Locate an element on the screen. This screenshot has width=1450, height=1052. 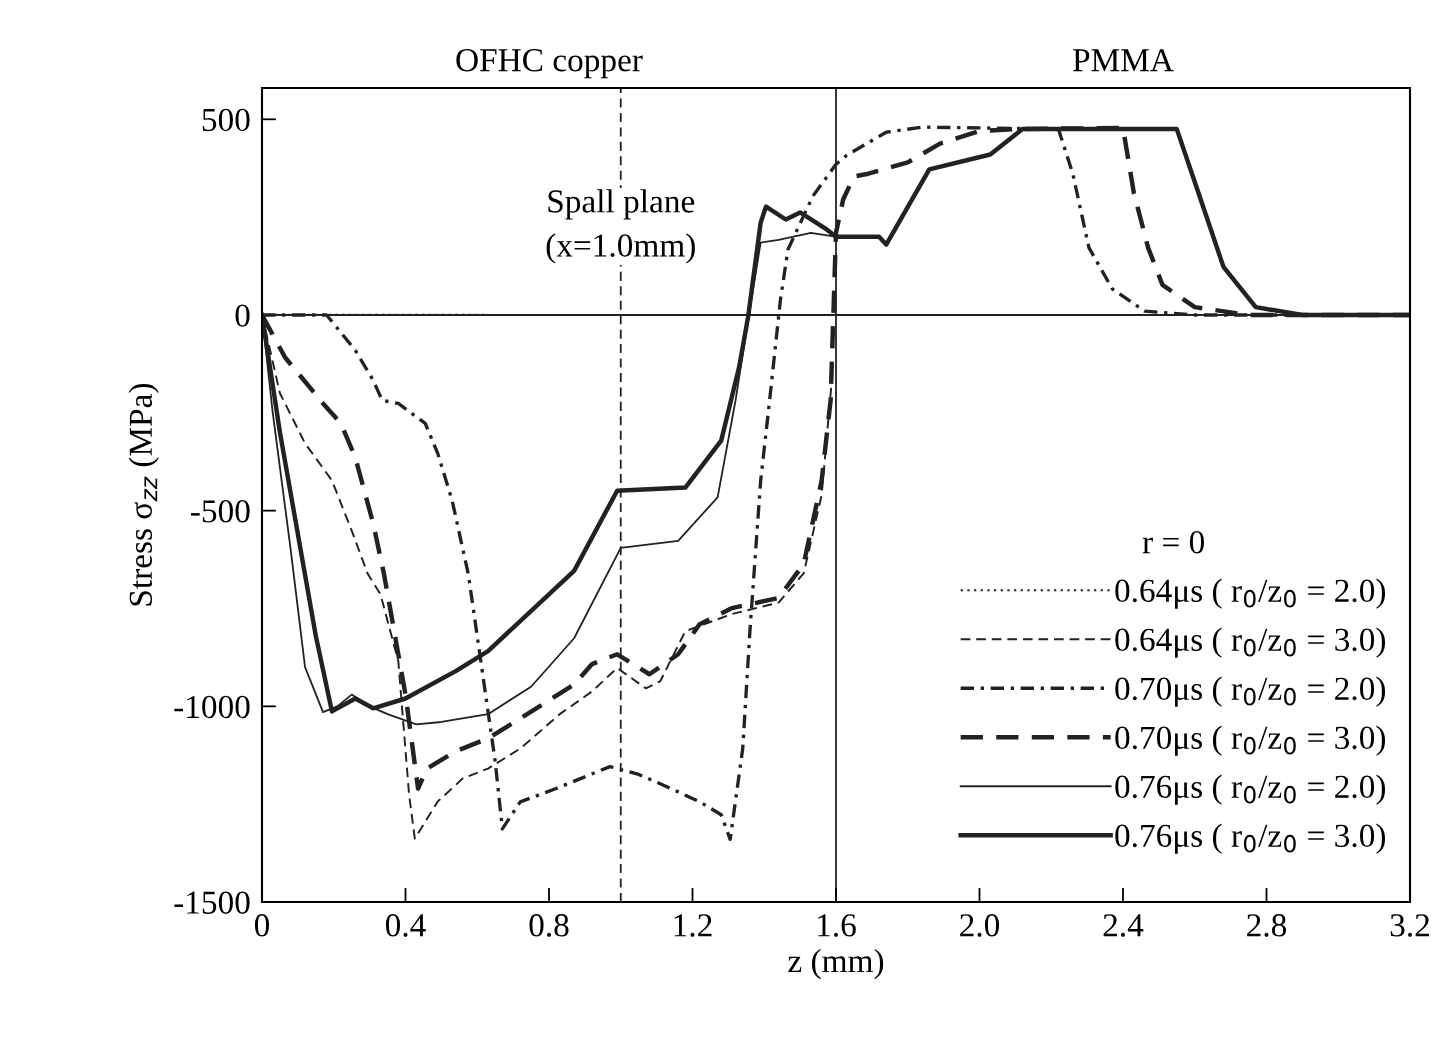
x-tick-label: 1.2 is located at coordinates (693, 925).